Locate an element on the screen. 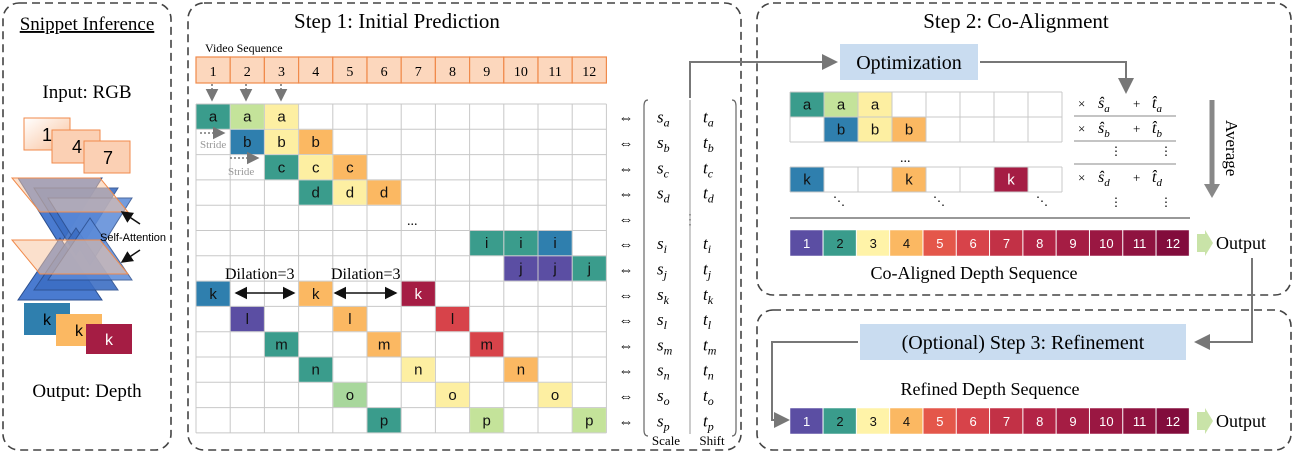 Image resolution: width=1295 pixels, height=454 pixels. frame-out-3: k is located at coordinates (109, 340).